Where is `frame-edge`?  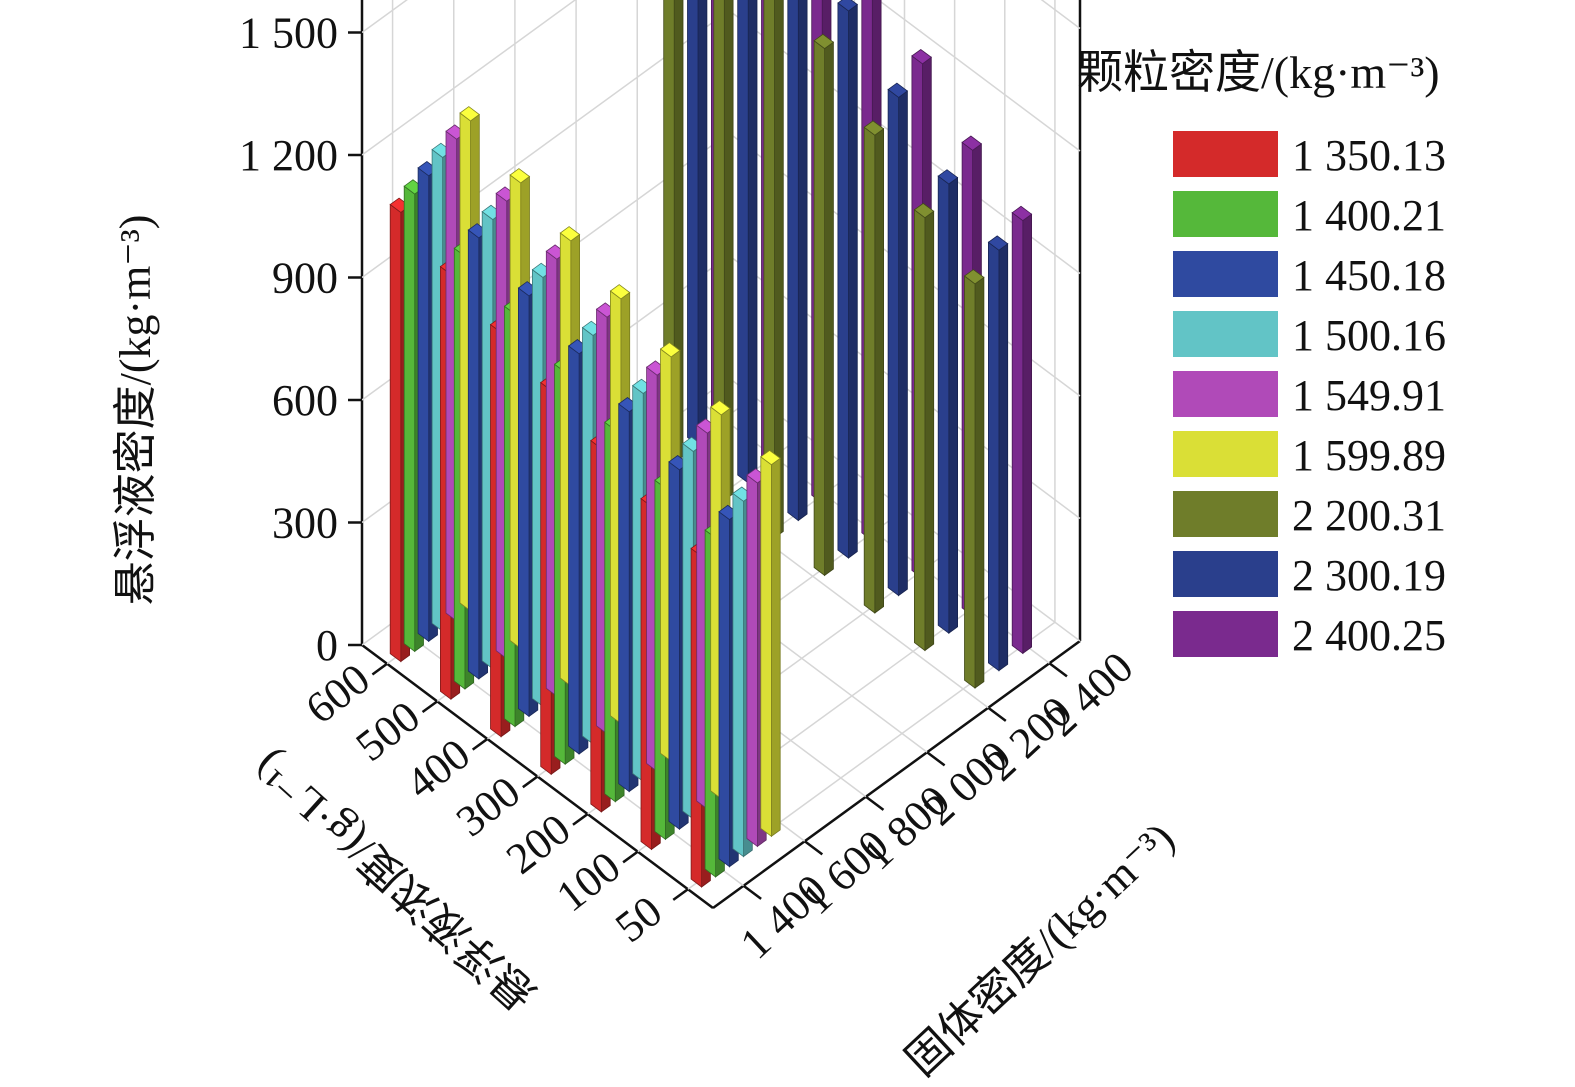 frame-edge is located at coordinates (896, 774).